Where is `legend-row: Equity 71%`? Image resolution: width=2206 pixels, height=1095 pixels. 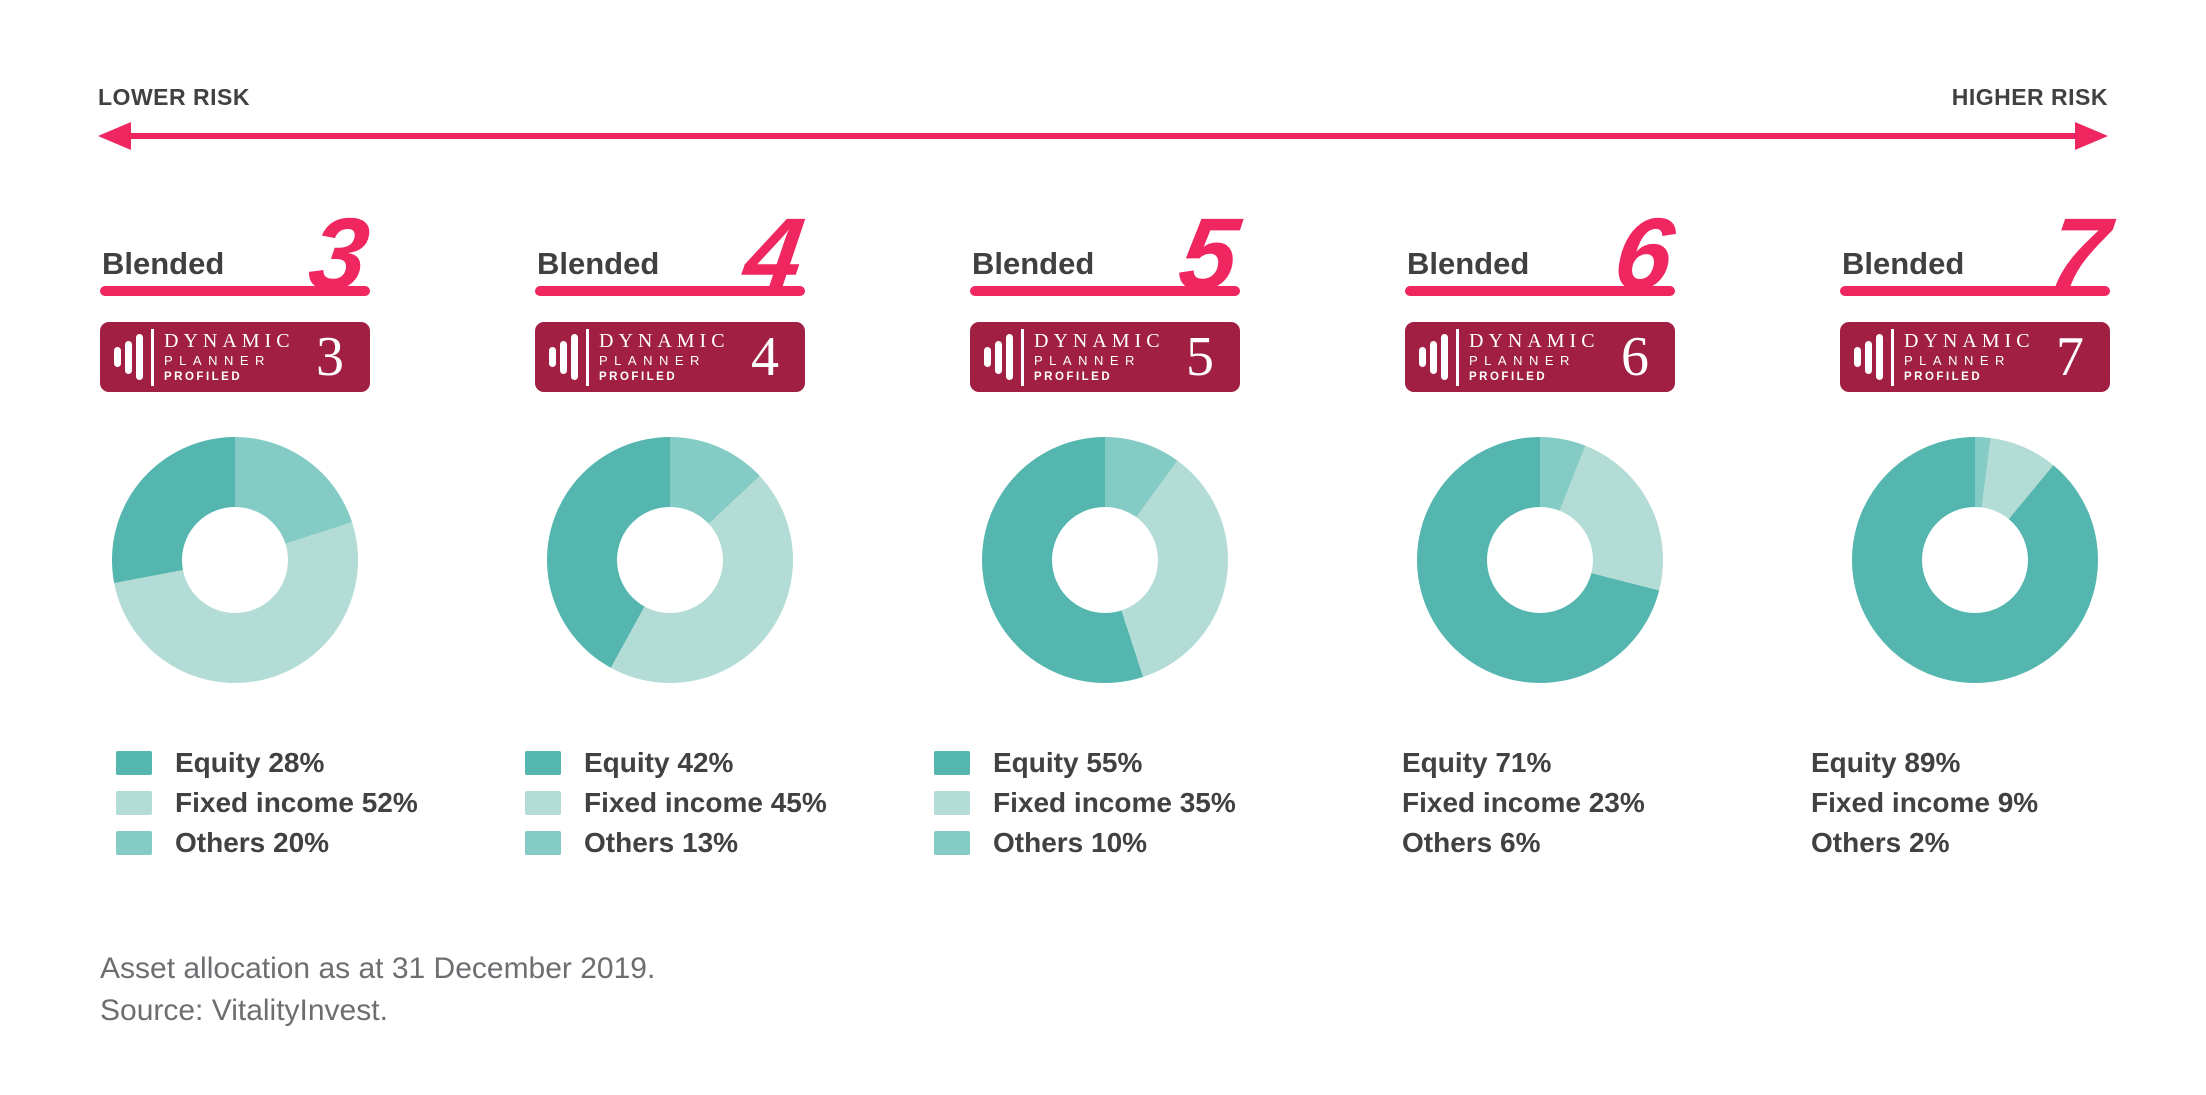 legend-row: Equity 71% is located at coordinates (1523, 762).